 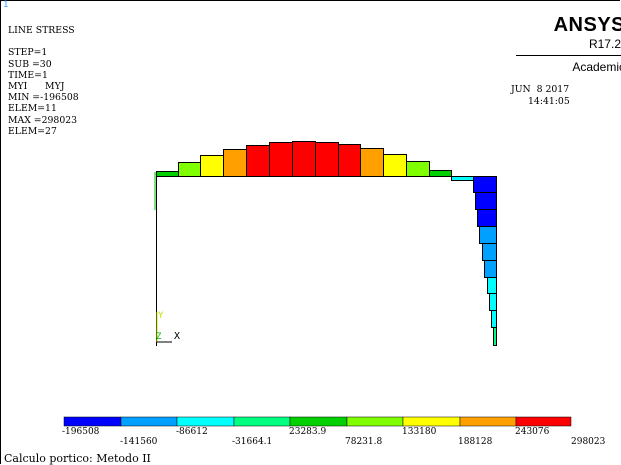 I want to click on legend-label: 243076, so click(x=532, y=432).